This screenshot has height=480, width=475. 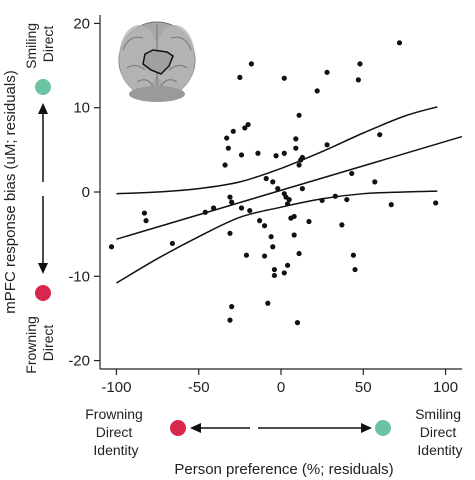 I want to click on left-arrow-up-head, so click(x=43, y=108).